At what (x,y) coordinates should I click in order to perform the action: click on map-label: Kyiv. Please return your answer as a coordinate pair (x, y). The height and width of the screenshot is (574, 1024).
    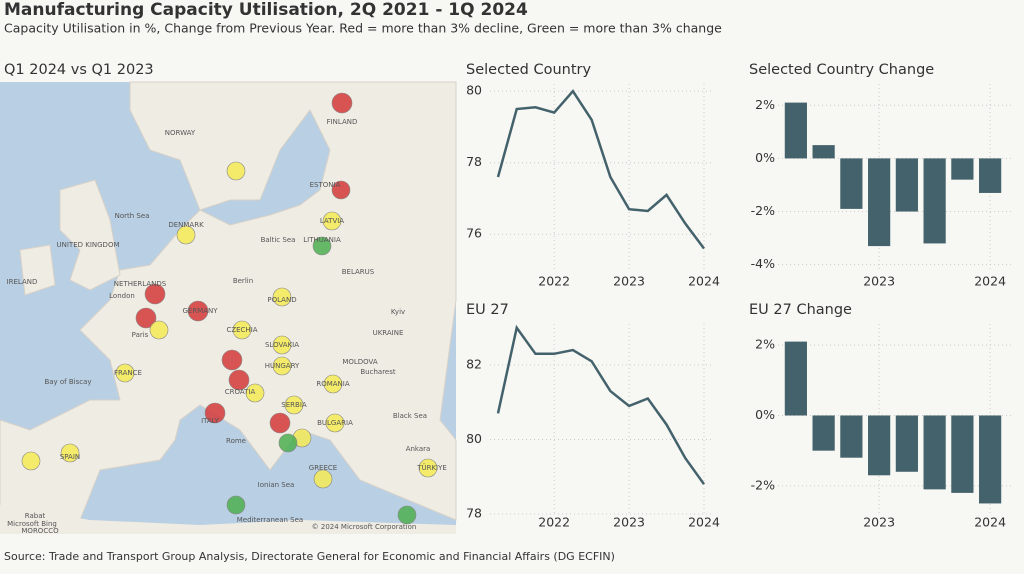
    Looking at the image, I should click on (398, 312).